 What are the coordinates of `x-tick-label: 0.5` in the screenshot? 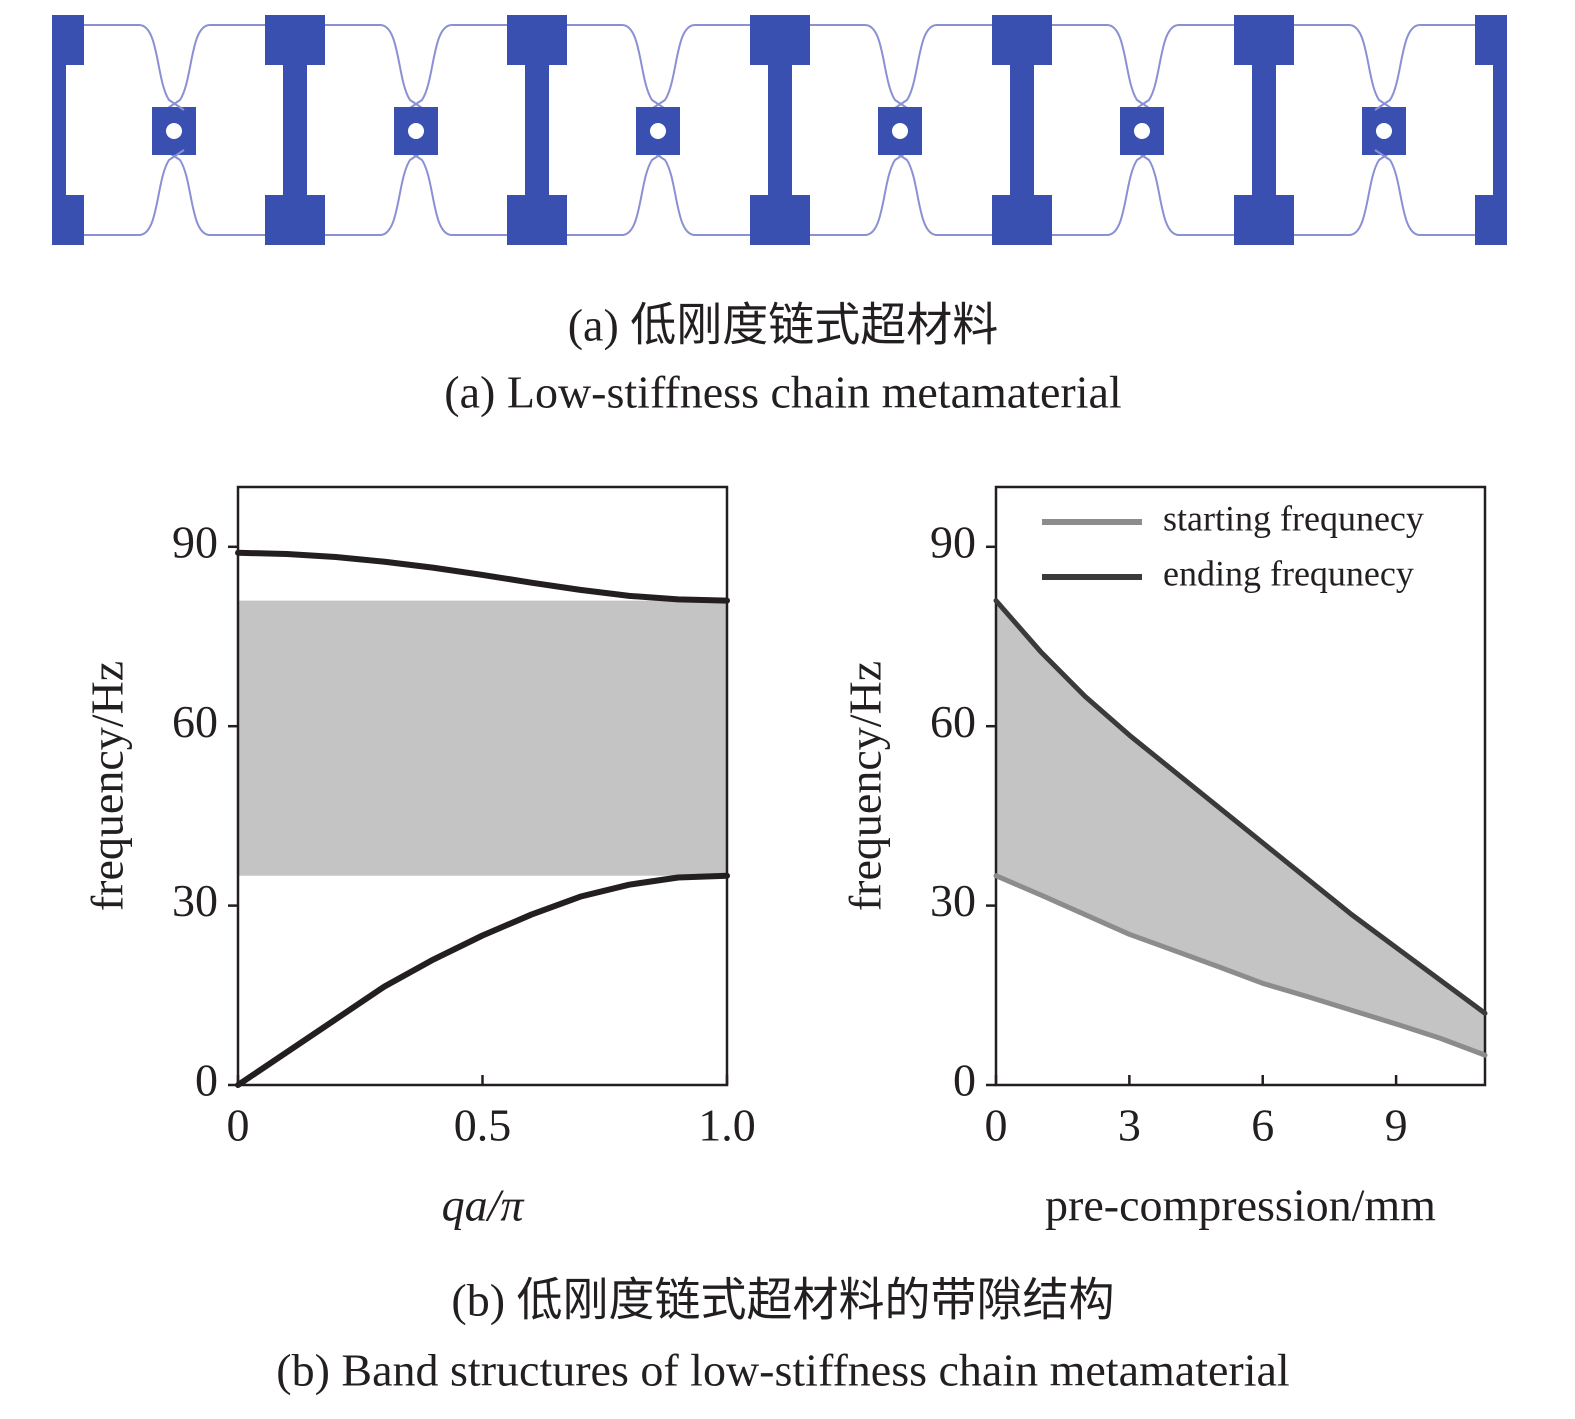 It's located at (483, 1125).